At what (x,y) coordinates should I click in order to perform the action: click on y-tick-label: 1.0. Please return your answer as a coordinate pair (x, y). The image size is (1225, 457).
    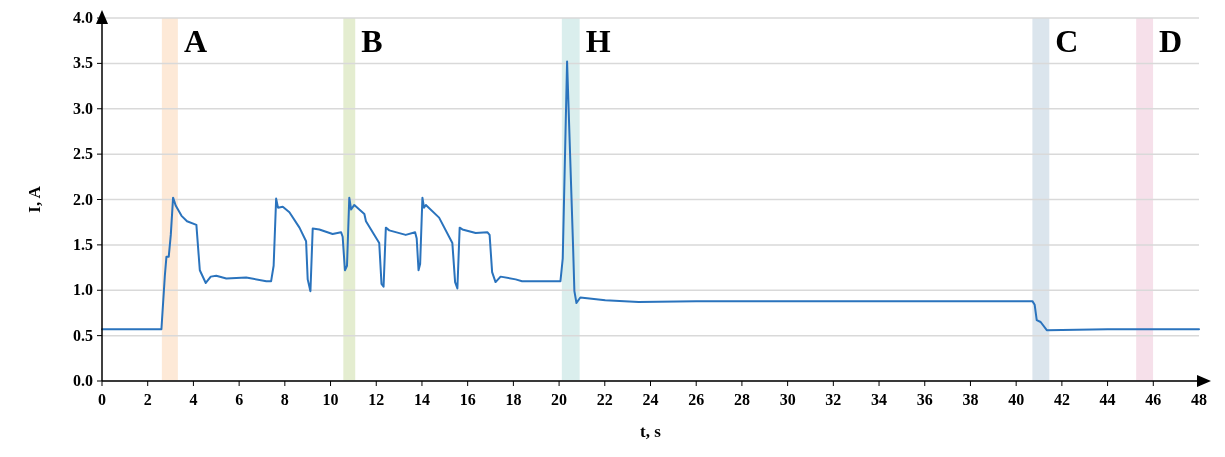
    Looking at the image, I should click on (83, 290).